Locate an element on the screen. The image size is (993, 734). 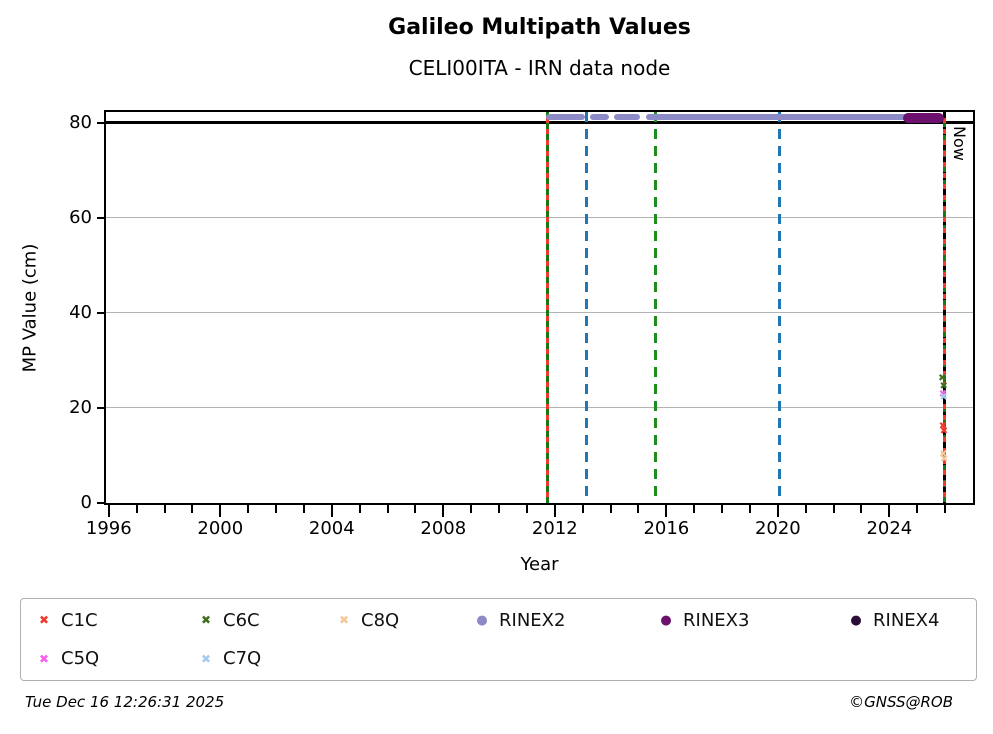
y-tick-label: 80 is located at coordinates (80, 122).